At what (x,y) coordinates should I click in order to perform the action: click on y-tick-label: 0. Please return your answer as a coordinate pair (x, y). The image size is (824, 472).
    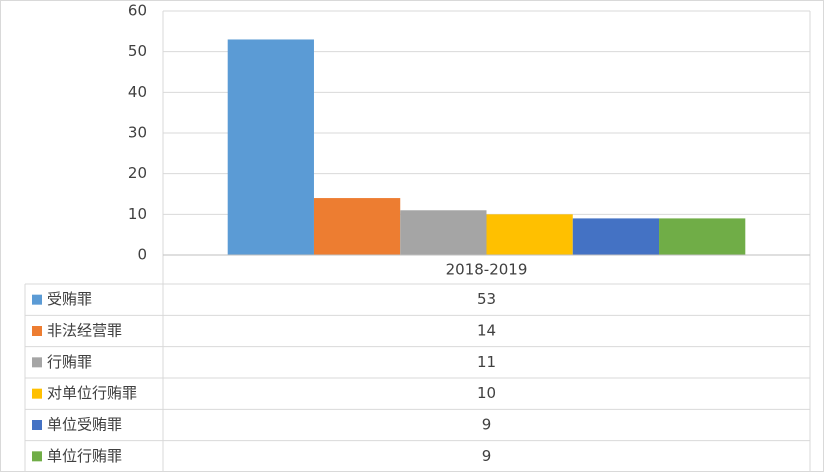
    Looking at the image, I should click on (142, 255).